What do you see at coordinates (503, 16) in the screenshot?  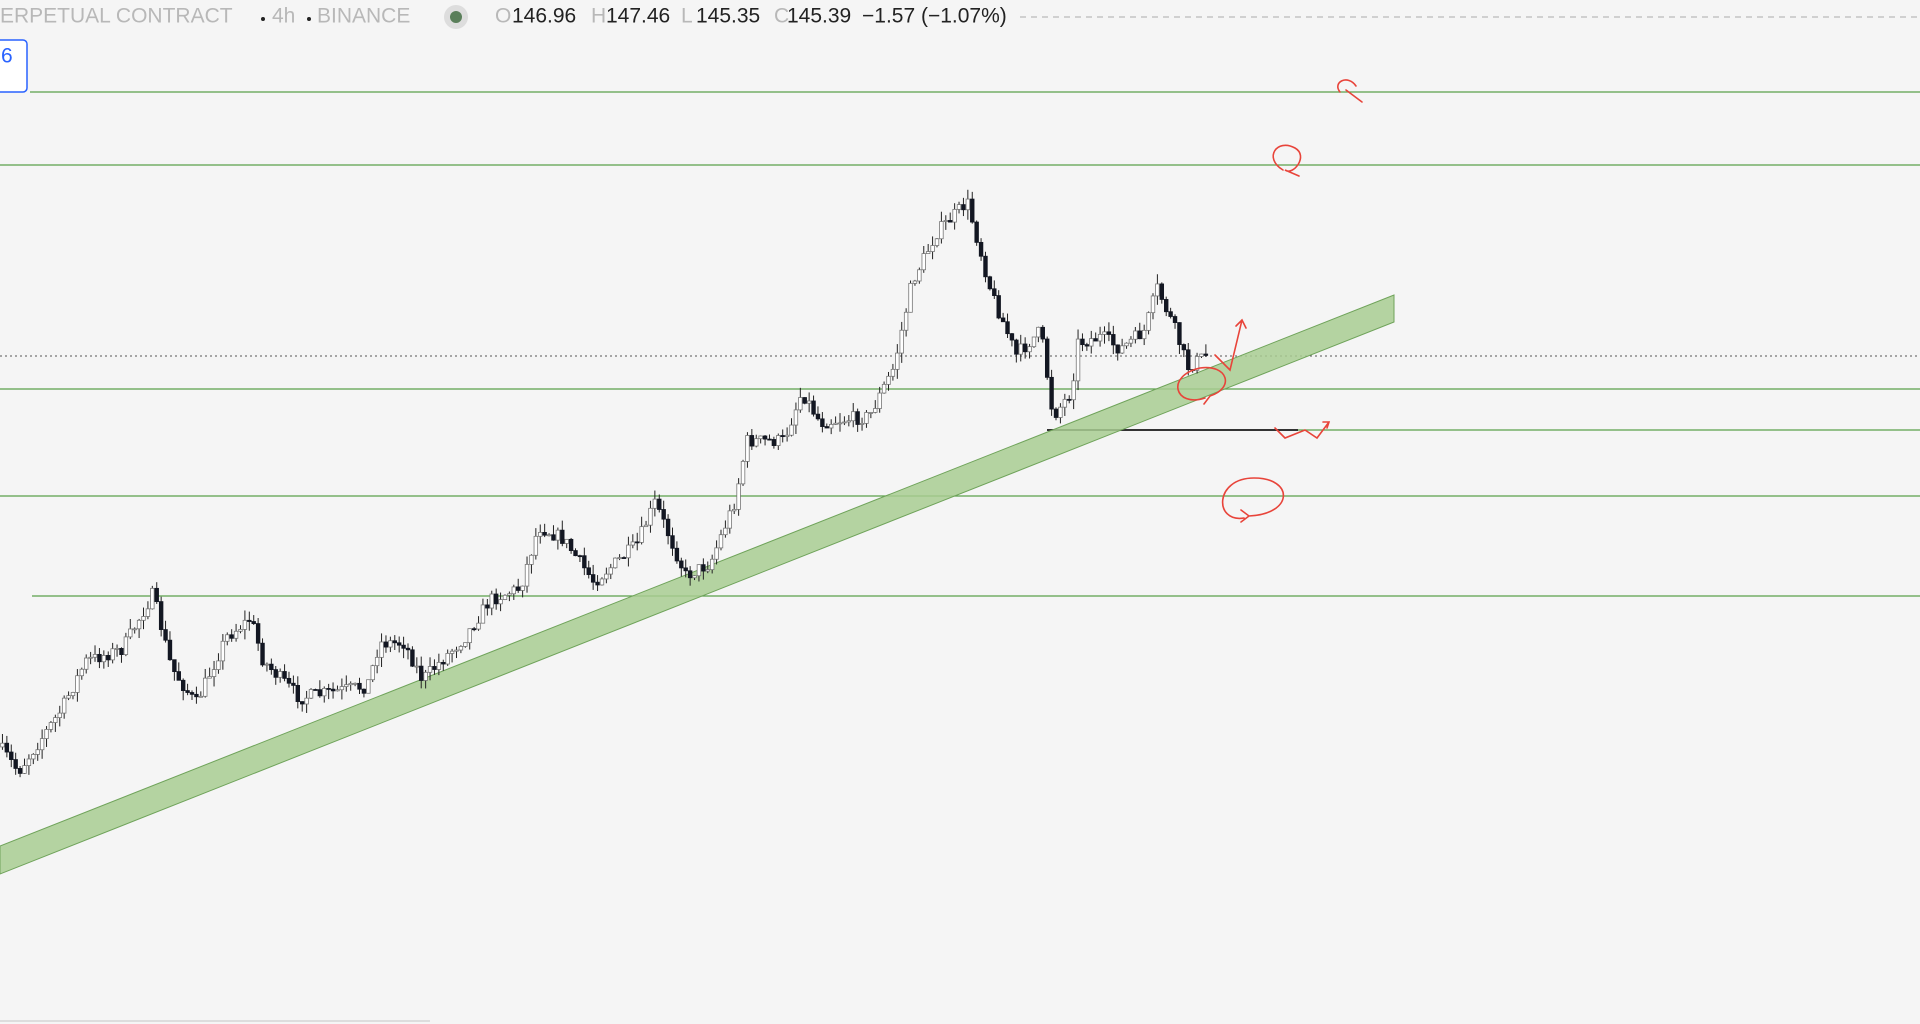 I see `open-label: O` at bounding box center [503, 16].